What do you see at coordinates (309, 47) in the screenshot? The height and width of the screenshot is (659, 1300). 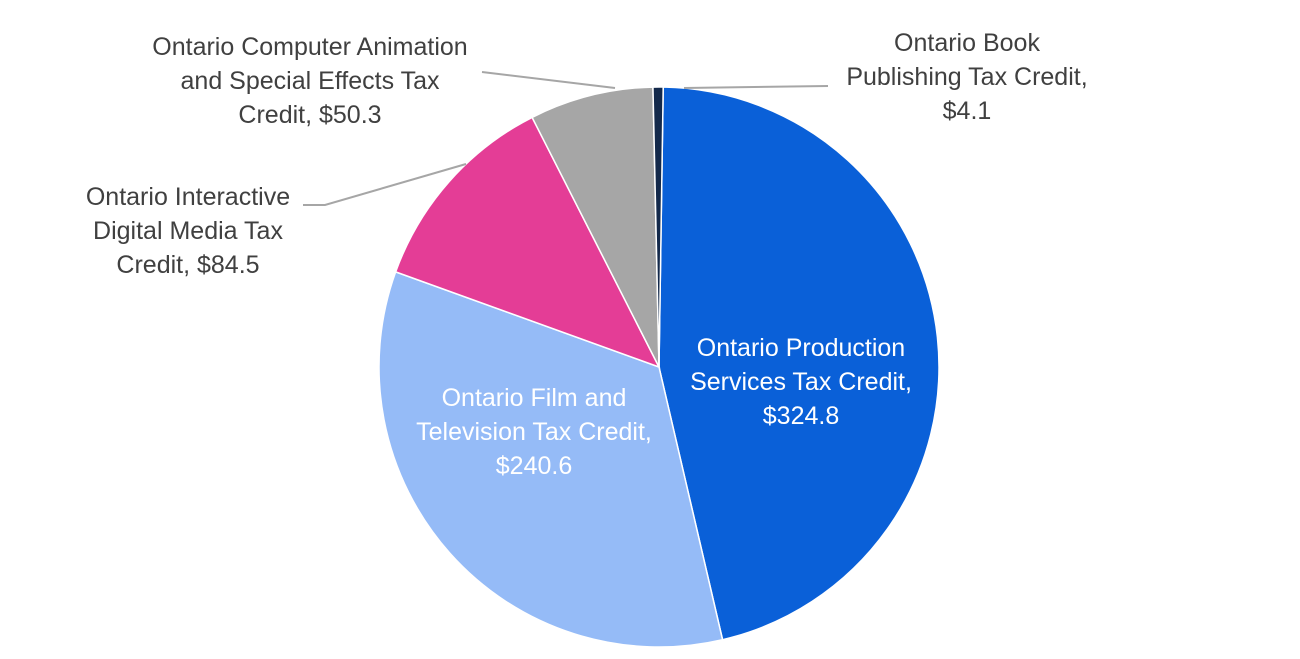 I see `data-label-3-line-0: Ontario Computer Animation` at bounding box center [309, 47].